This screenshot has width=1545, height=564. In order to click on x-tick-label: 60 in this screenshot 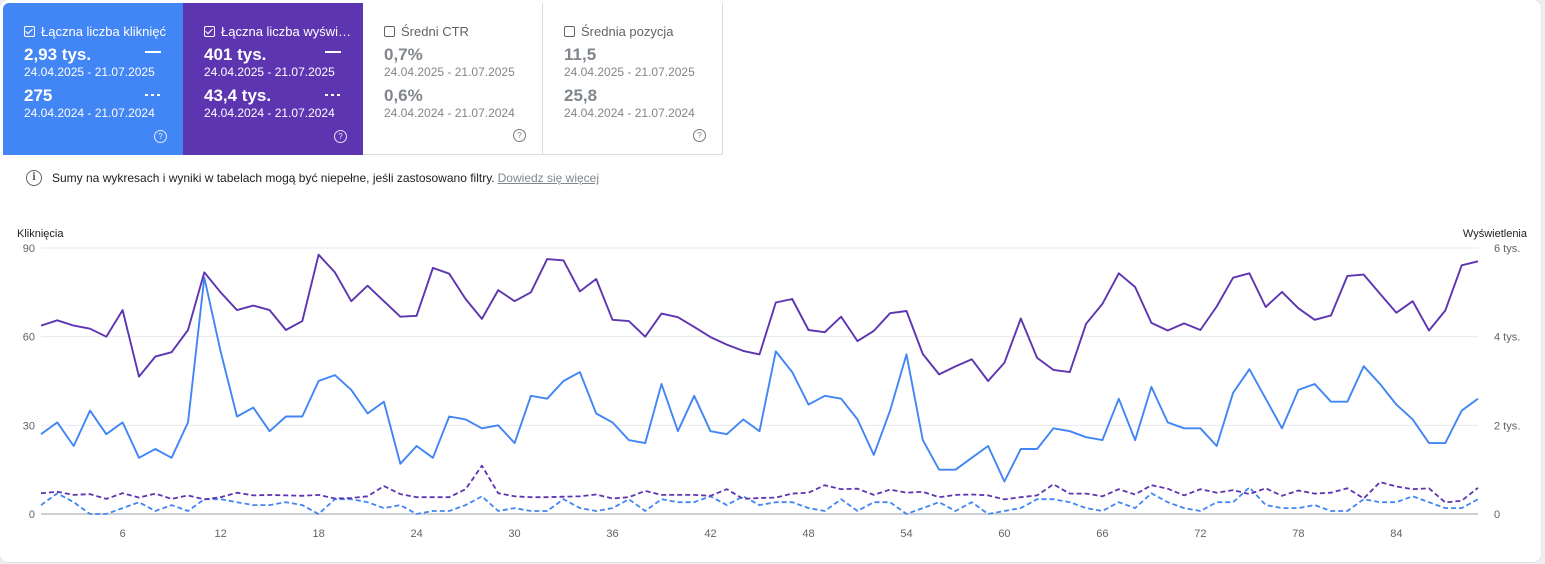, I will do `click(1004, 534)`.